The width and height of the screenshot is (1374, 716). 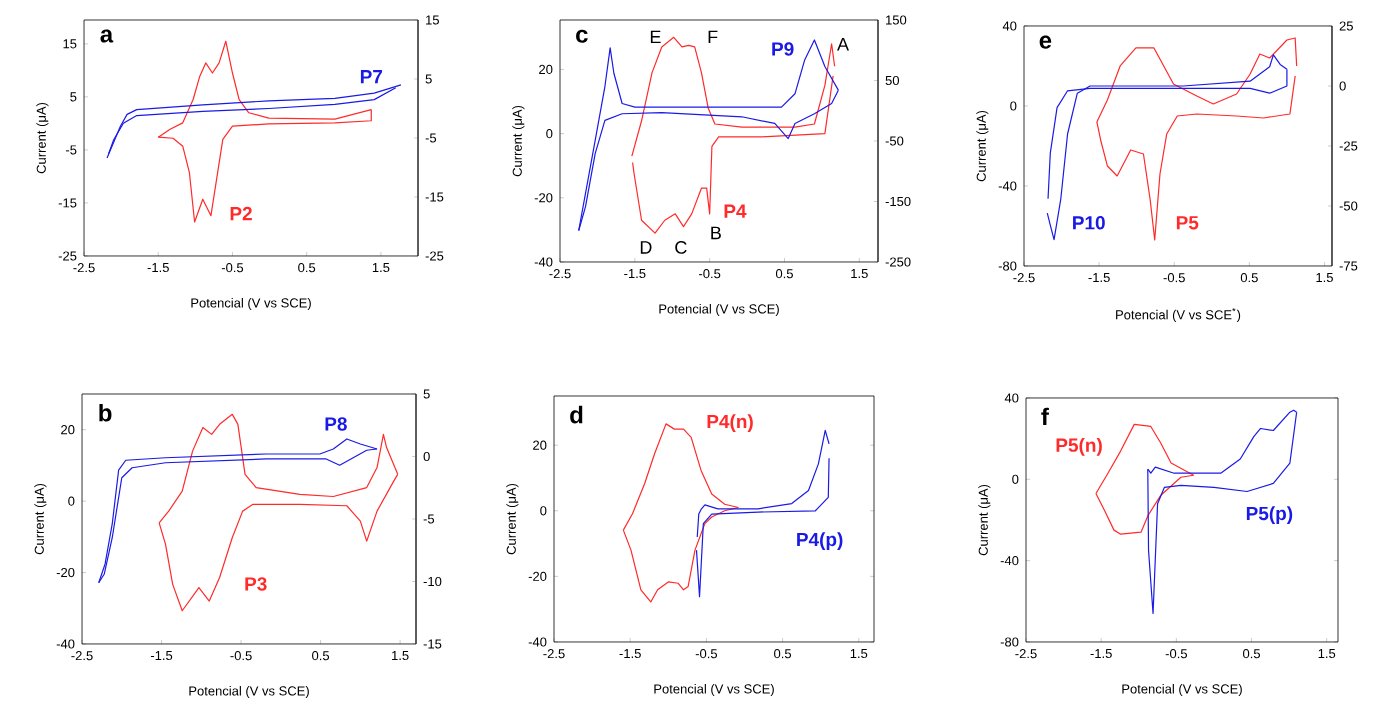 What do you see at coordinates (730, 423) in the screenshot?
I see `series-label: P4(n)` at bounding box center [730, 423].